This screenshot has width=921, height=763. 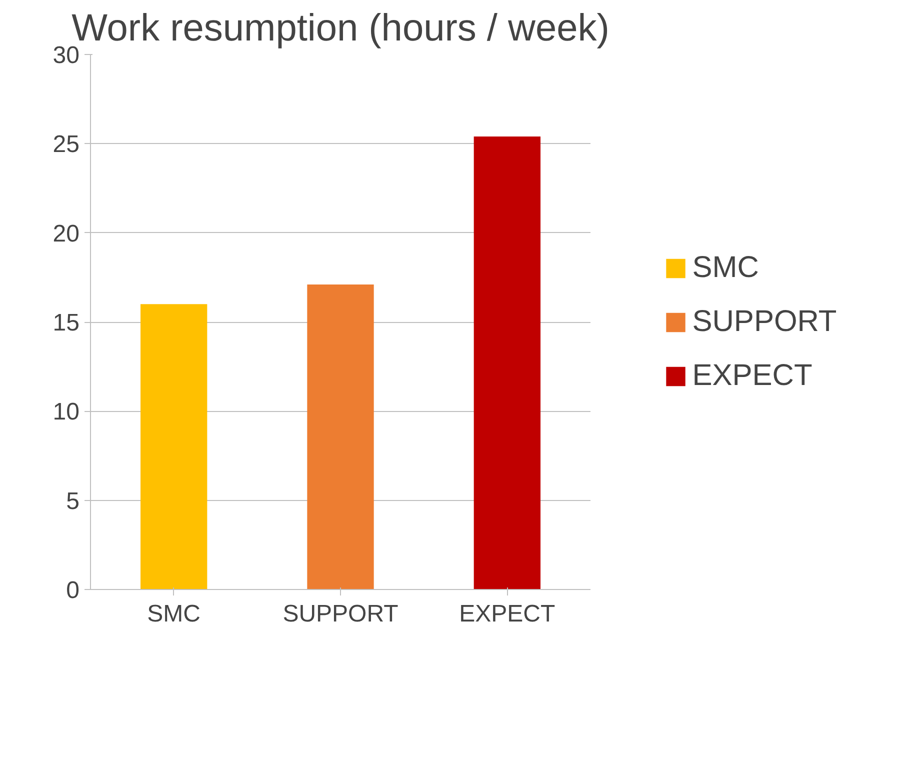 I want to click on y-tick-label: 10, so click(x=66, y=412).